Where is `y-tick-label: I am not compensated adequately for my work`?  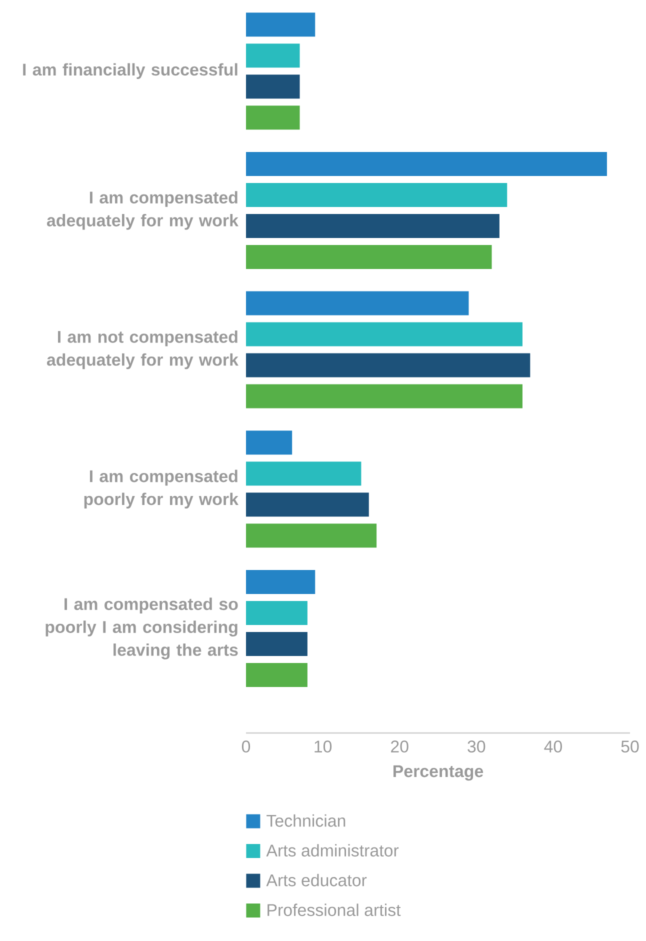 y-tick-label: I am not compensated adequately for my work is located at coordinates (142, 350).